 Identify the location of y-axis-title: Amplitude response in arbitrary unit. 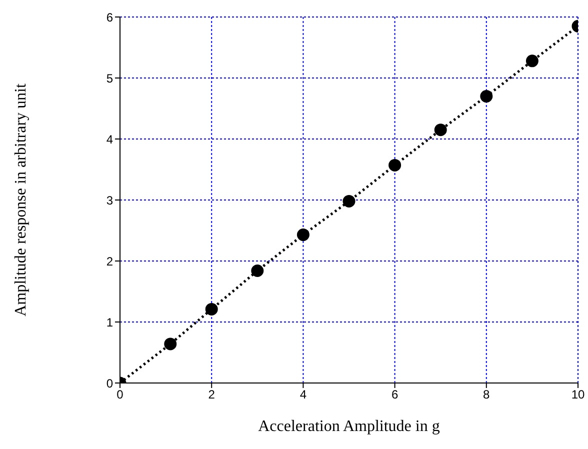
(21, 199).